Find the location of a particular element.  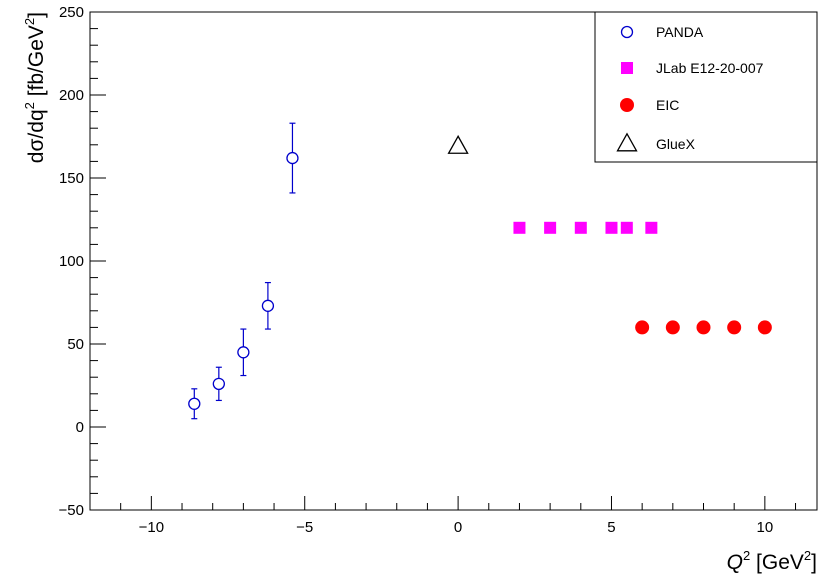

y-axis-title: dσ/dq2 [fb/GeV2] is located at coordinates (35, 87).